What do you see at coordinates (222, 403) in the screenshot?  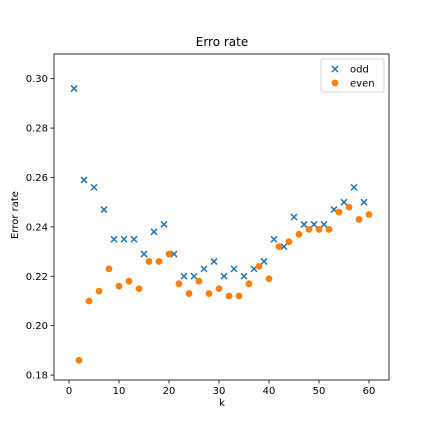 I see `x-axis-label: k` at bounding box center [222, 403].